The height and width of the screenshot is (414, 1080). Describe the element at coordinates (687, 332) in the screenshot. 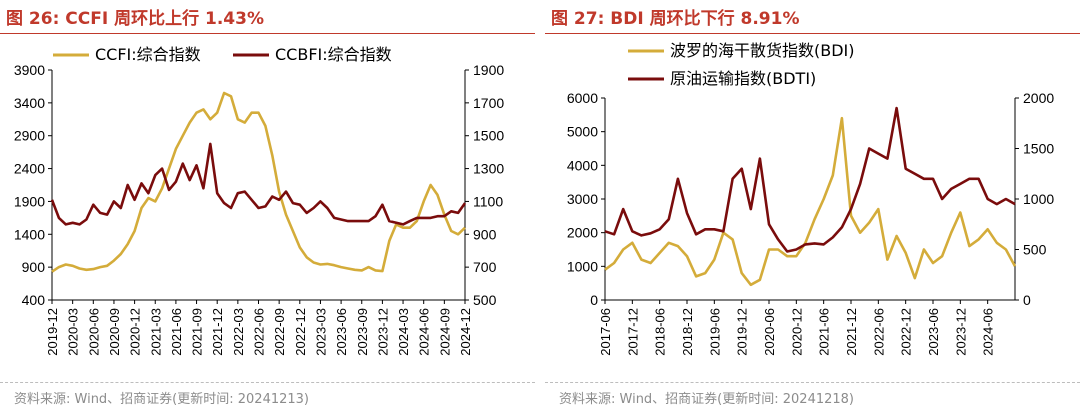

I see `x-tick-label: 2018-12` at that location.